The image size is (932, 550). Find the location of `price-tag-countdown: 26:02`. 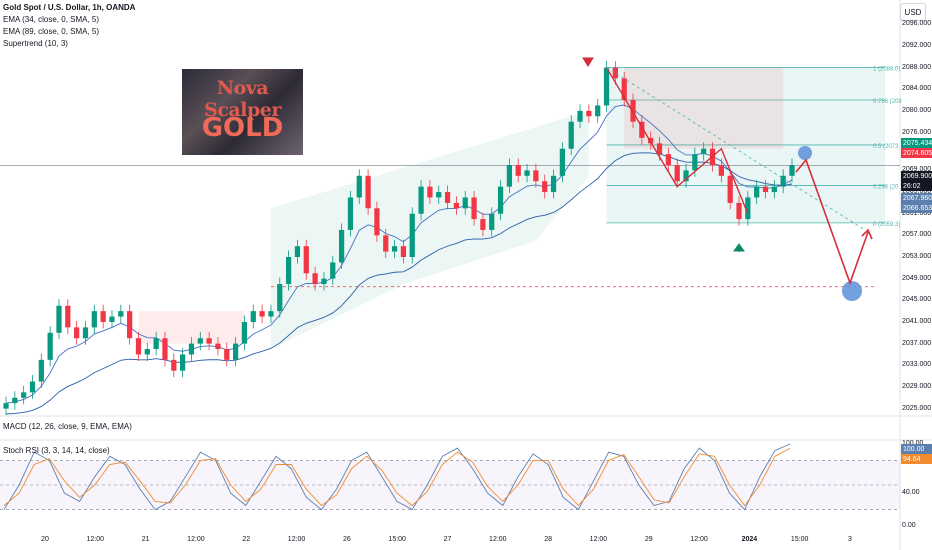

price-tag-countdown: 26:02 is located at coordinates (916, 186).